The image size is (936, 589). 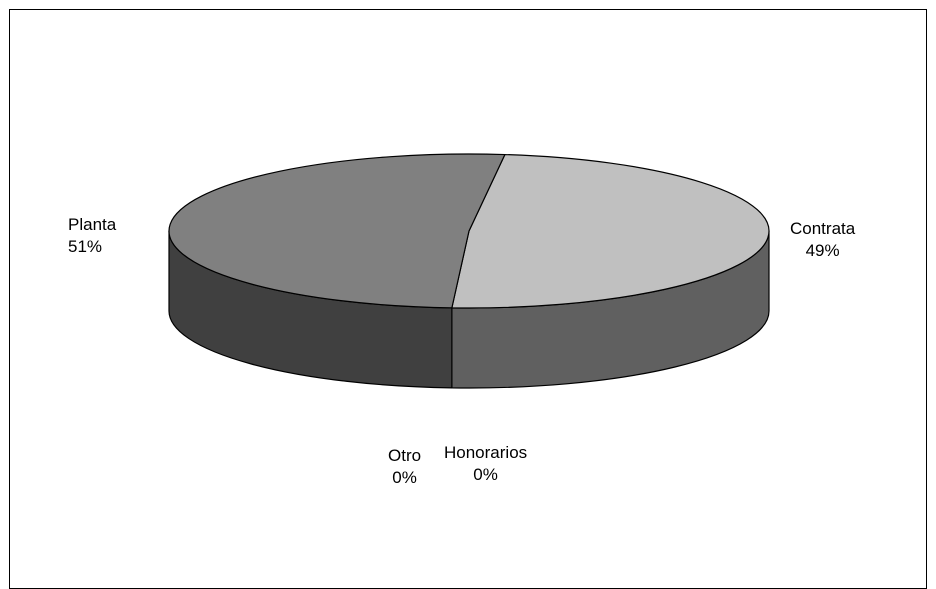 What do you see at coordinates (610, 231) in the screenshot?
I see `slice-top-contrata` at bounding box center [610, 231].